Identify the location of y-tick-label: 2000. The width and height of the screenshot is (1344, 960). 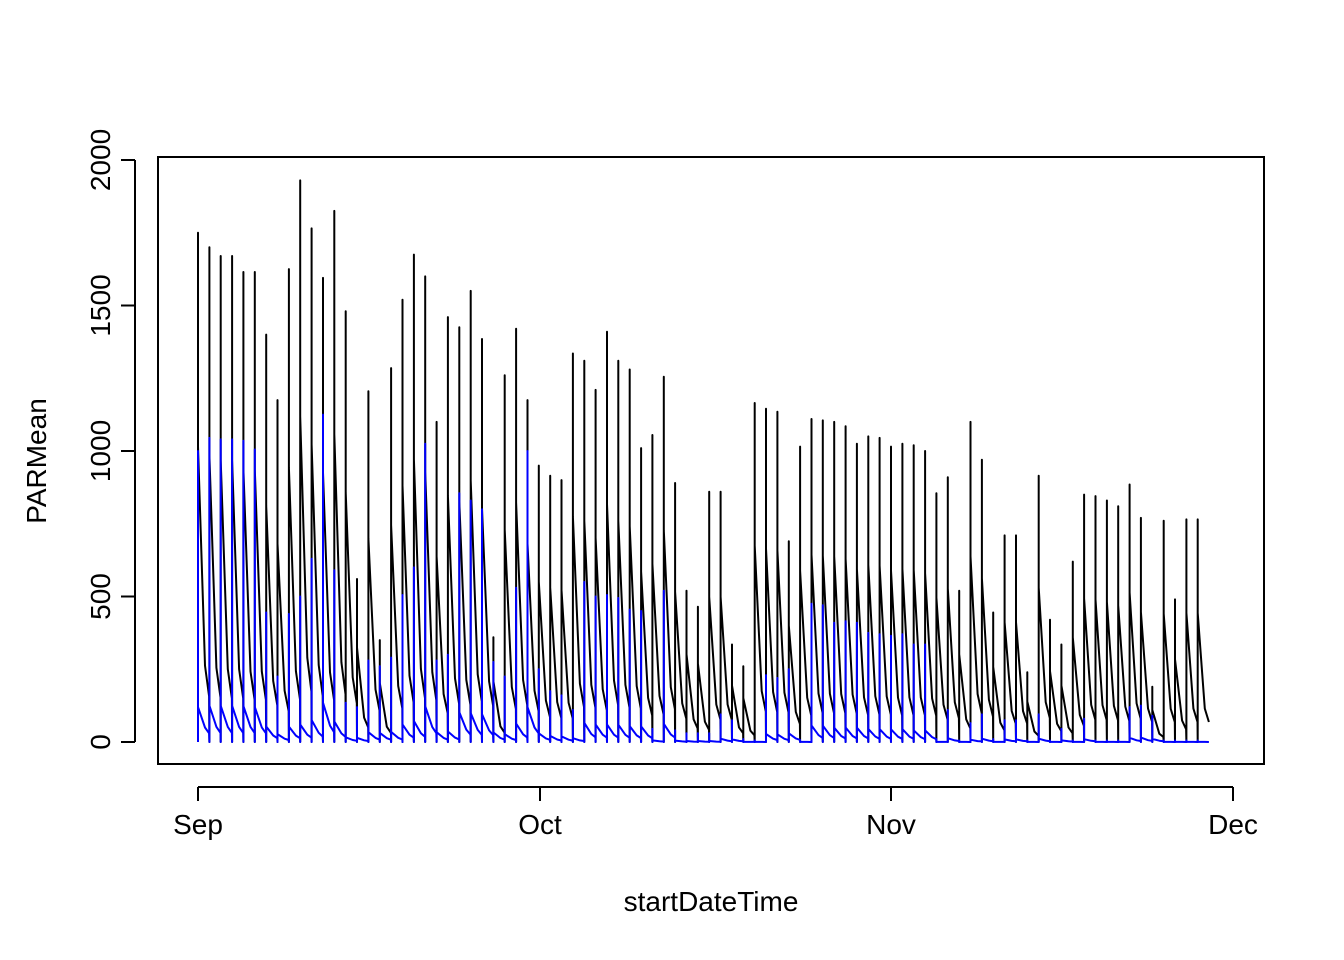
(100, 160).